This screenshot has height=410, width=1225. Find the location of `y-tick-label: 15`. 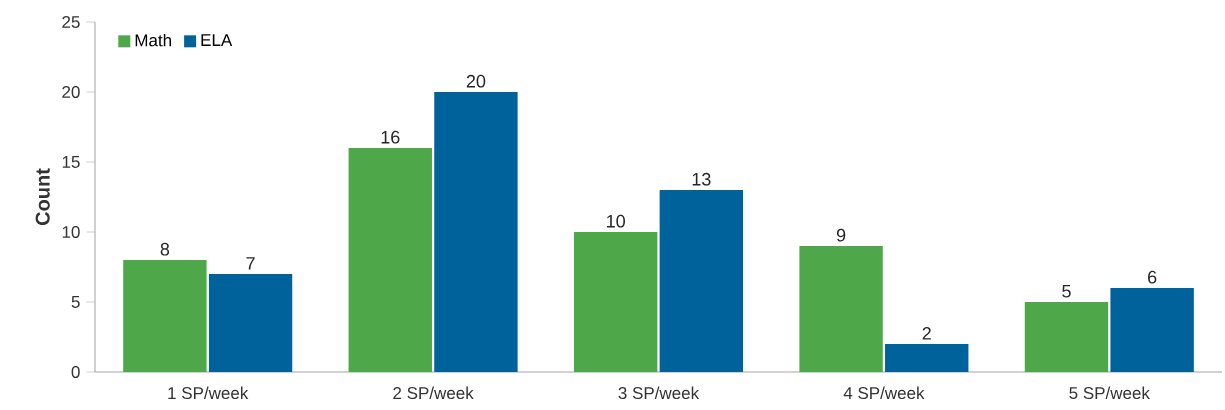

y-tick-label: 15 is located at coordinates (71, 162).